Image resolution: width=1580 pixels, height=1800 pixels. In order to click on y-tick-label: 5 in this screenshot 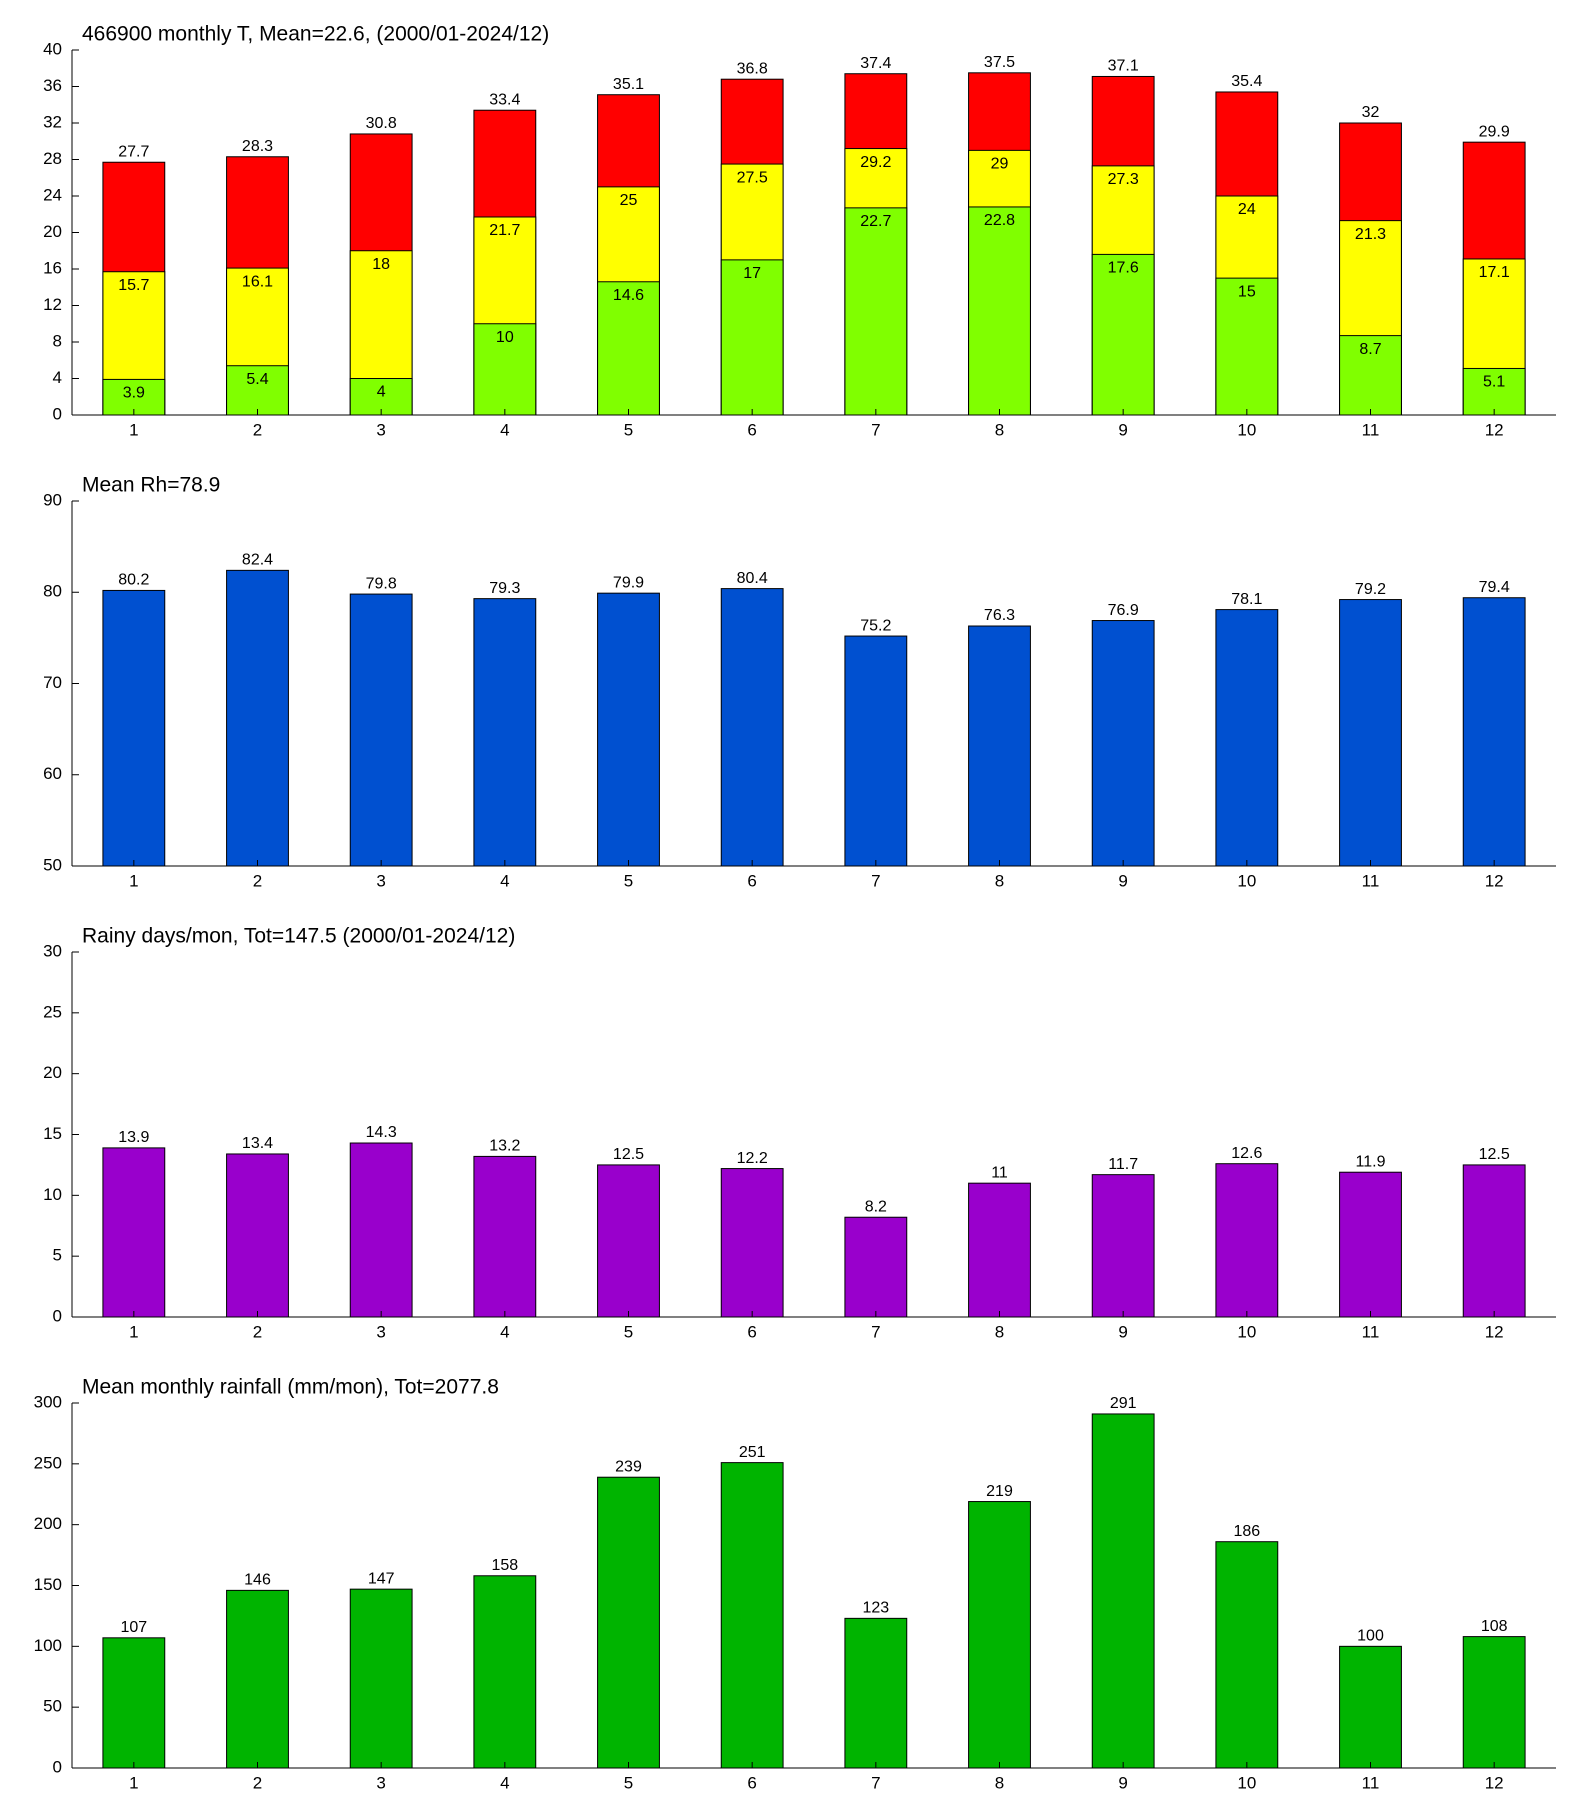, I will do `click(57, 1255)`.